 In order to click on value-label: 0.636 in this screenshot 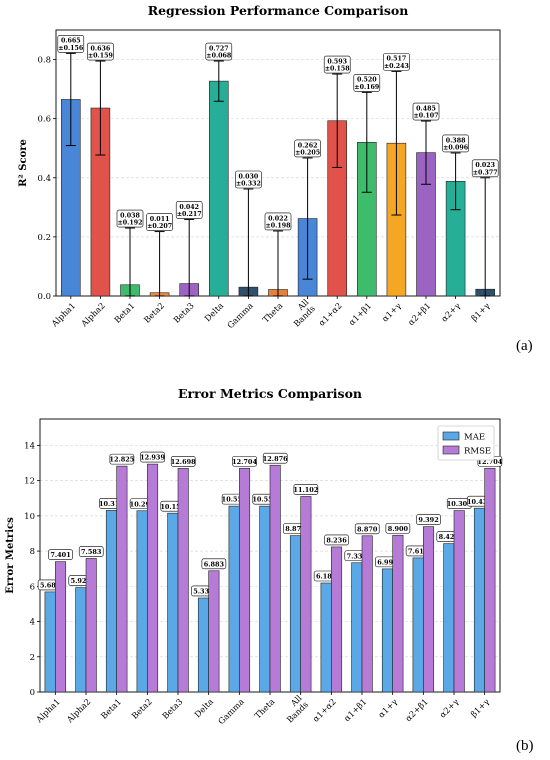, I will do `click(101, 48)`.